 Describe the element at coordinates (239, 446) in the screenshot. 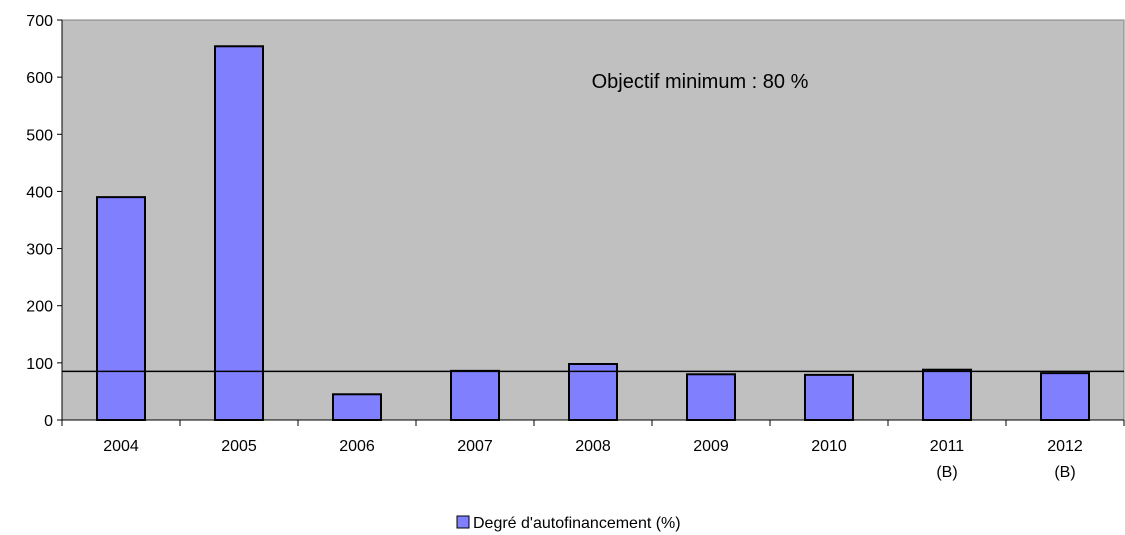

I see `x-tick-label: 2005` at that location.